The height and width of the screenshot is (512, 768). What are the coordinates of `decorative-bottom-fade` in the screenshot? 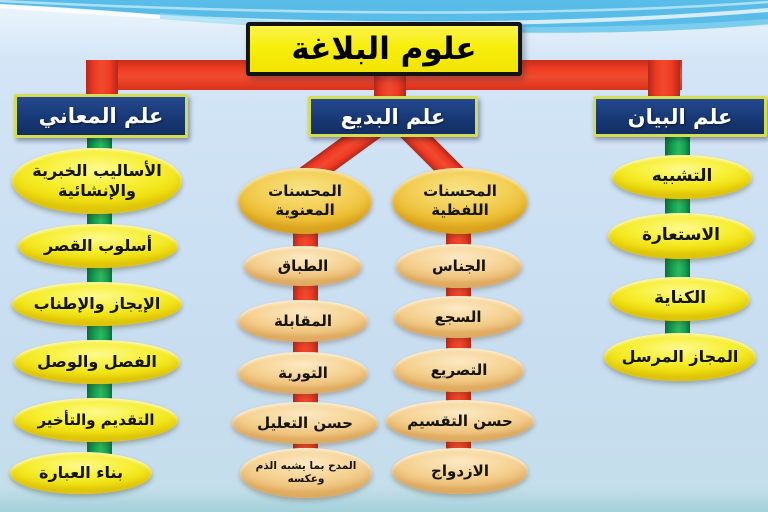 It's located at (384, 500).